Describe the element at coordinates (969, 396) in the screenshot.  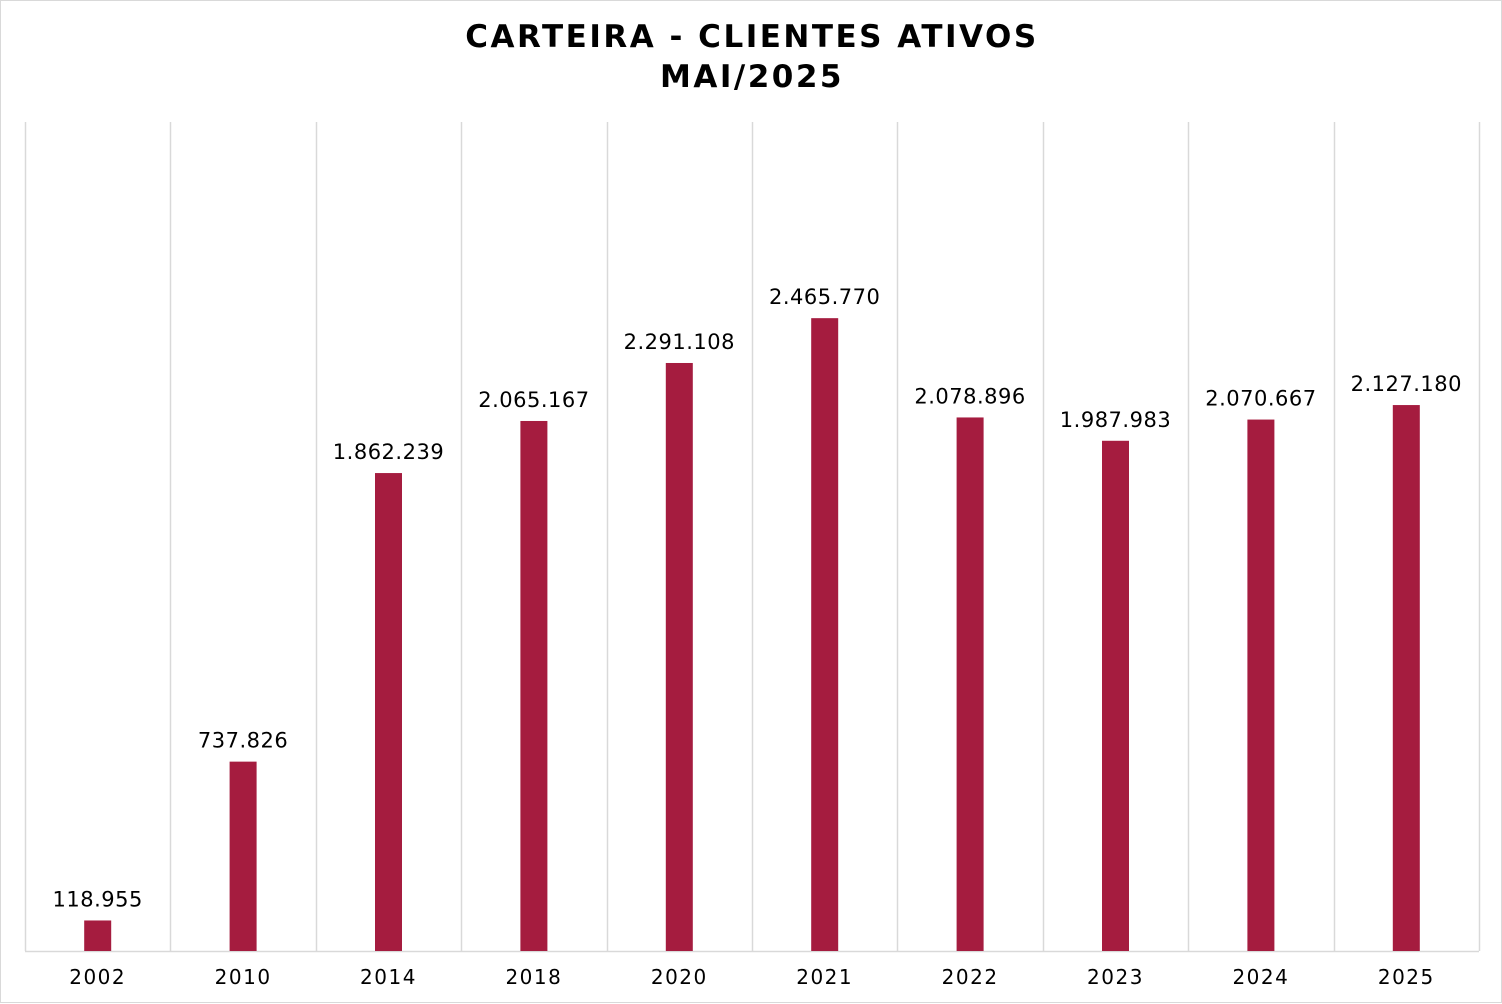
I see `data-label-2022: 2.078.896` at that location.